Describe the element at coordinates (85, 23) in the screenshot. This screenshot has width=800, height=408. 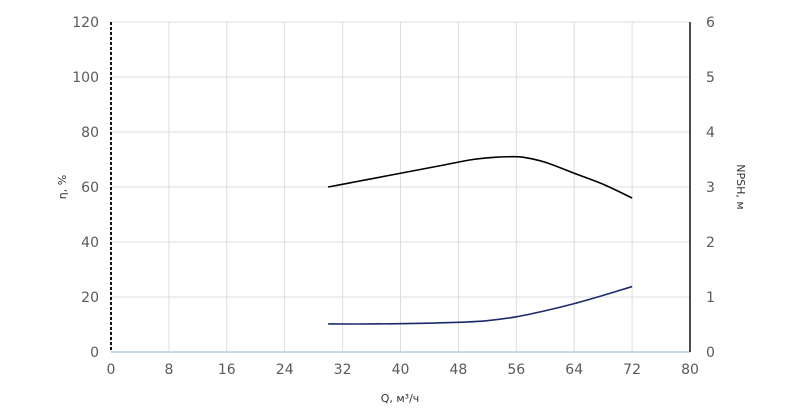
I see `y-left-tick-label: 120` at that location.